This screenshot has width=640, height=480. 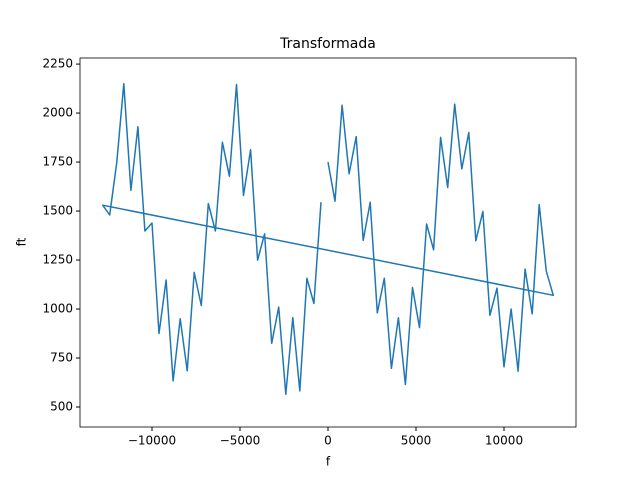 I want to click on y-tick-label: 2250, so click(x=57, y=64).